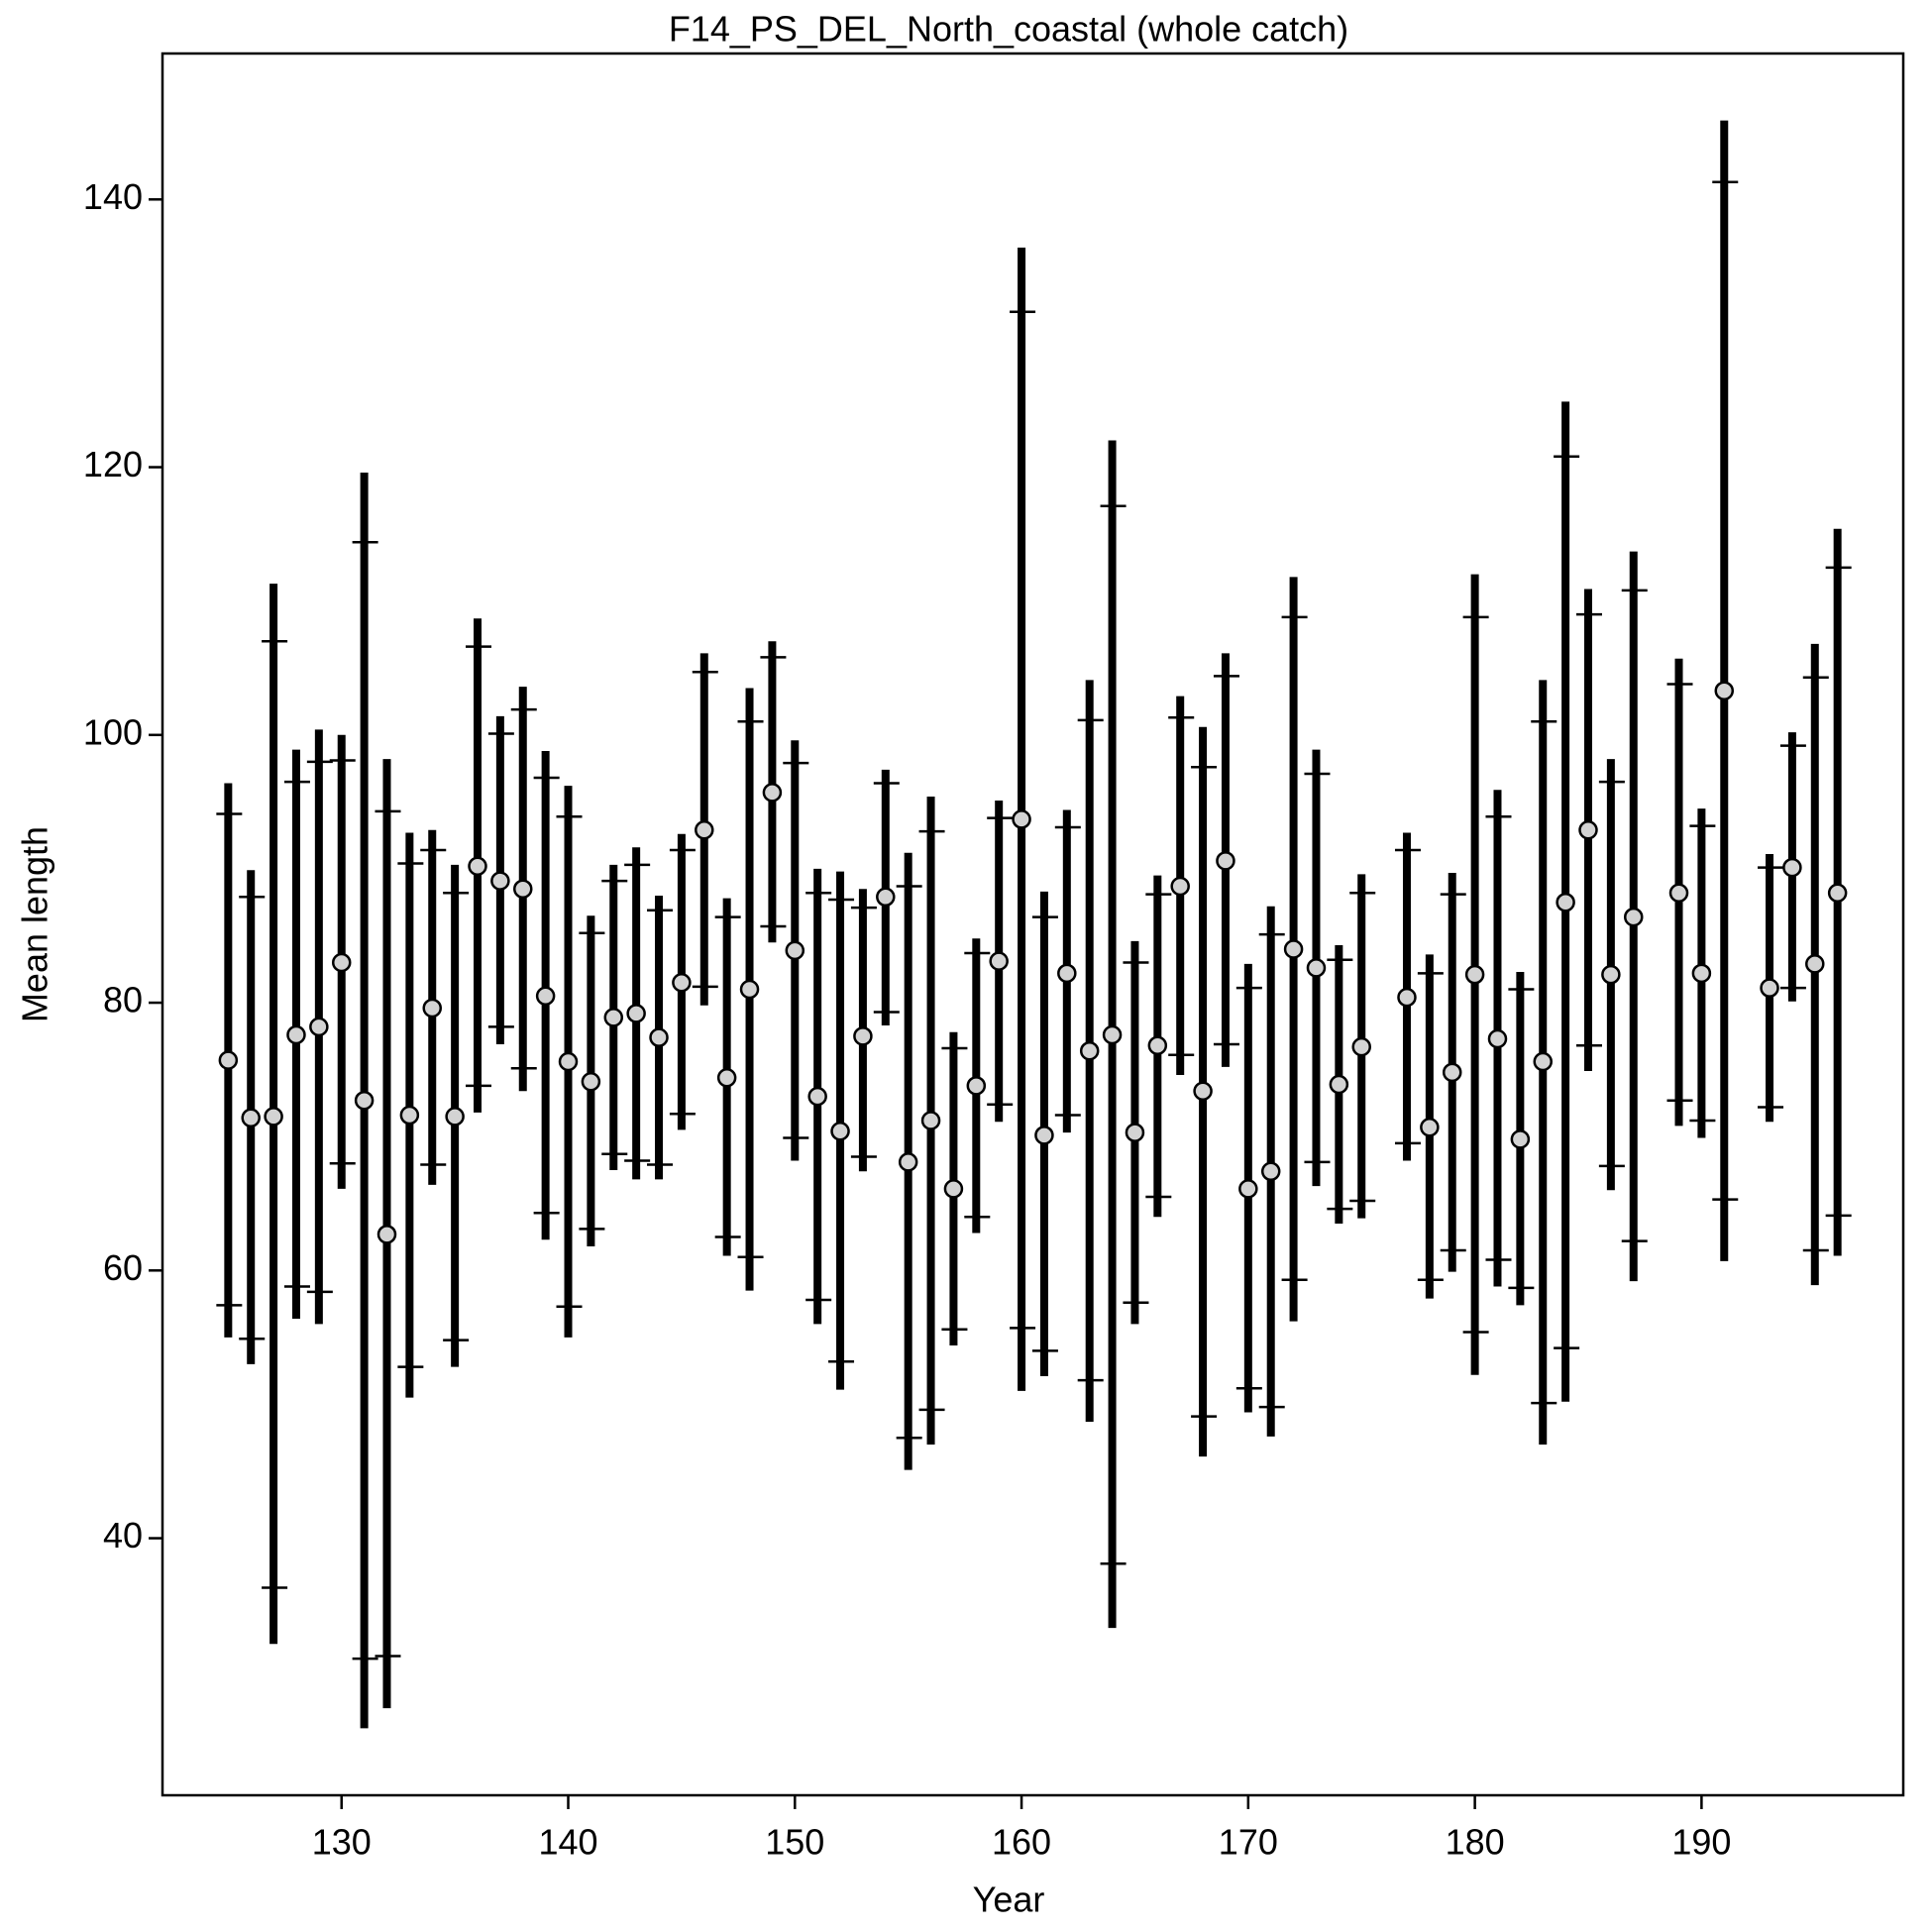 This screenshot has height=1932, width=1932. What do you see at coordinates (1009, 1900) in the screenshot?
I see `x-axis-label: Year` at bounding box center [1009, 1900].